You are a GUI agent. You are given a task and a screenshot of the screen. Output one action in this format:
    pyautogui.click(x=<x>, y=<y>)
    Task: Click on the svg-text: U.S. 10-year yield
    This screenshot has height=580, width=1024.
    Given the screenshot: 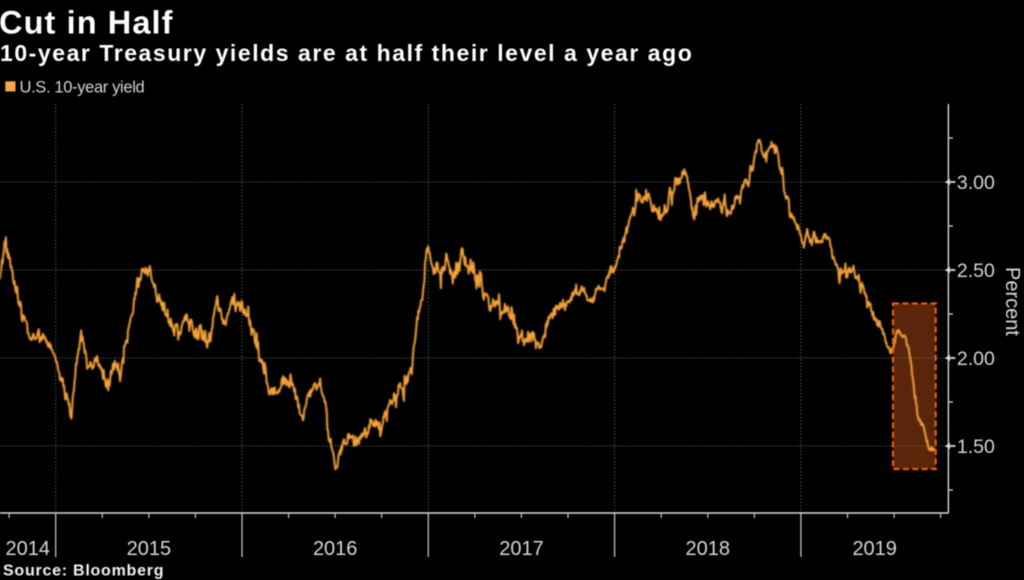 What is the action you would take?
    pyautogui.click(x=82, y=87)
    